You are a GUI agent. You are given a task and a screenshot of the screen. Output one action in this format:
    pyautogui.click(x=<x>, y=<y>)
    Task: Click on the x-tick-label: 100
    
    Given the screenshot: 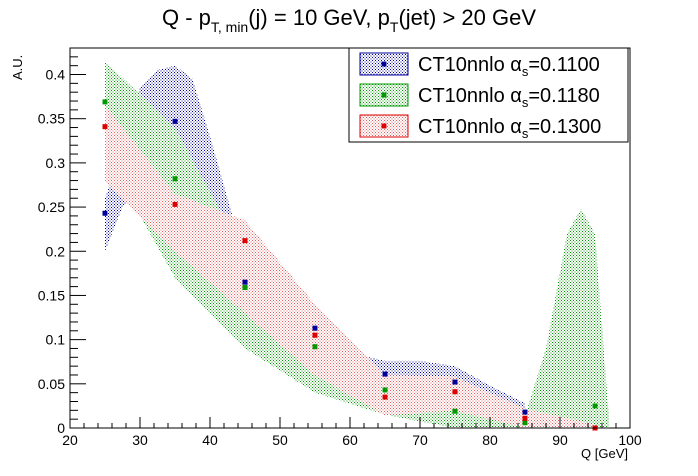 What is the action you would take?
    pyautogui.click(x=630, y=440)
    